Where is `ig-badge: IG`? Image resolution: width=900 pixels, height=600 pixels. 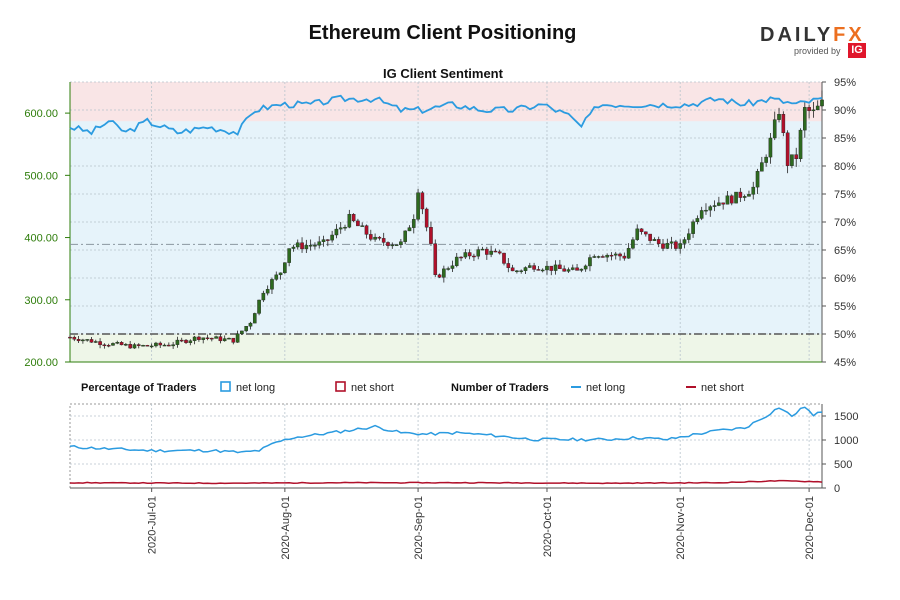 ig-badge: IG is located at coordinates (857, 50).